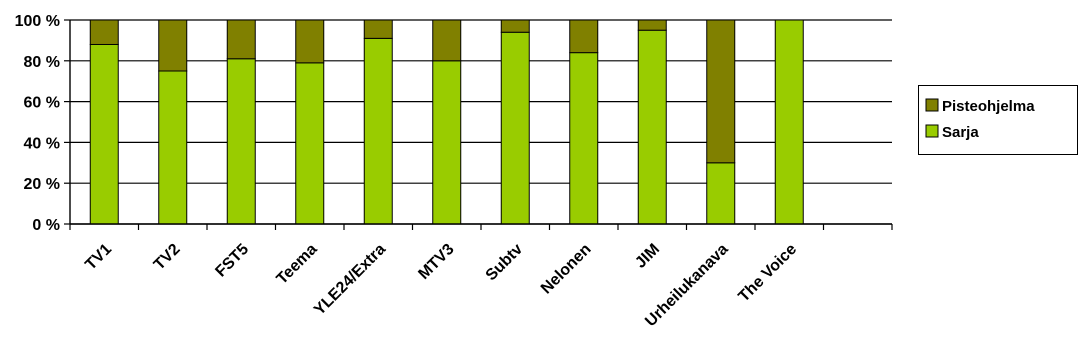 Image resolution: width=1078 pixels, height=360 pixels. I want to click on y-tick-label: 60 %, so click(42, 103).